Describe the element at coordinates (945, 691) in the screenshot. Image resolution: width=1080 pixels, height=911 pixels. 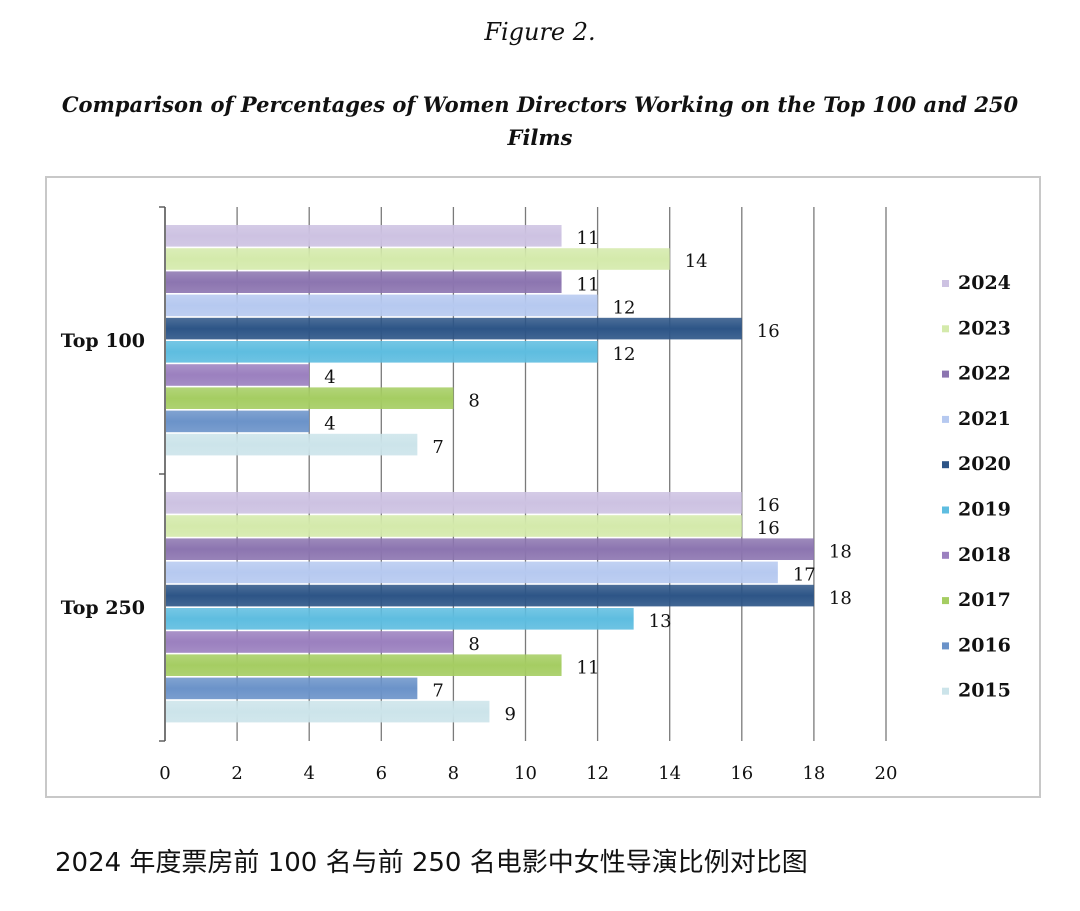
I see `legend-swatch-2015` at that location.